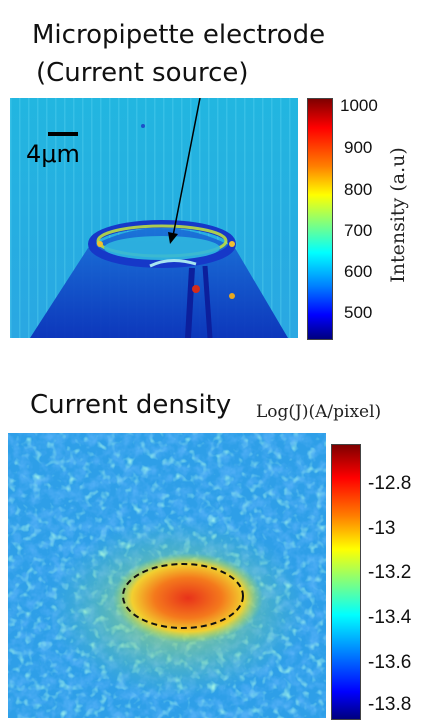 The image size is (429, 720). Describe the element at coordinates (179, 35) in the screenshot. I see `top-panel-title-line1: Micropipette electrode` at that location.